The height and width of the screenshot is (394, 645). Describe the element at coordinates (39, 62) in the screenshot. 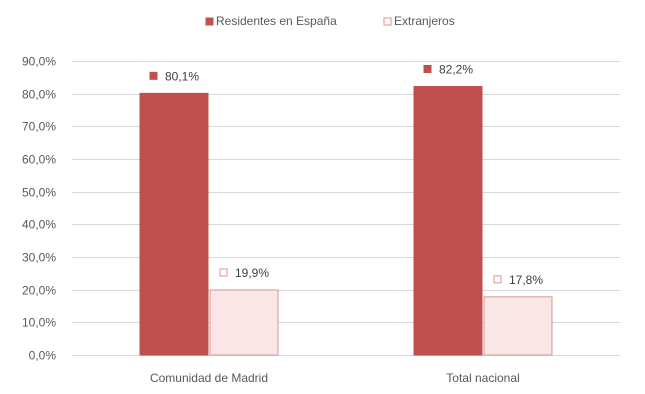

I see `y-tick-label: 90,0%` at that location.